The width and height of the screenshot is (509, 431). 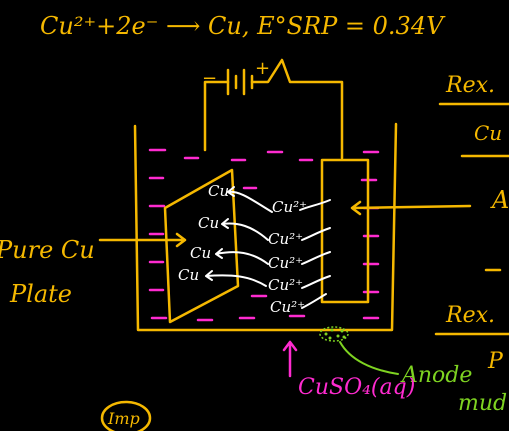 What do you see at coordinates (142, 240) in the screenshot?
I see `cathode-pointer-arrow` at bounding box center [142, 240].